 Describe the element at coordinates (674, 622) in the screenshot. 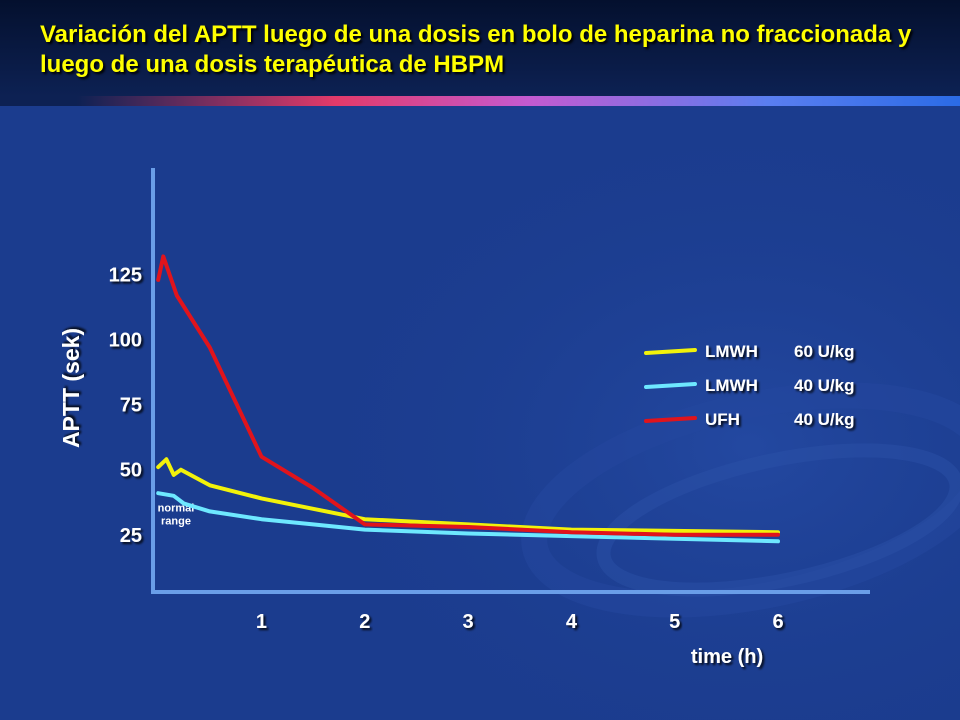

I see `x-tick-label: 5` at that location.